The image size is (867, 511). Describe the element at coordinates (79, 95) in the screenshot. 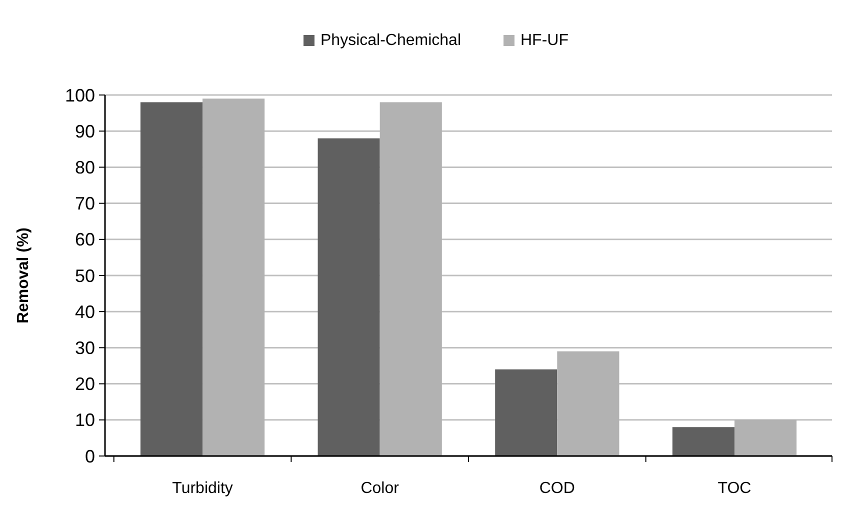

I see `y-tick-label: 100` at that location.